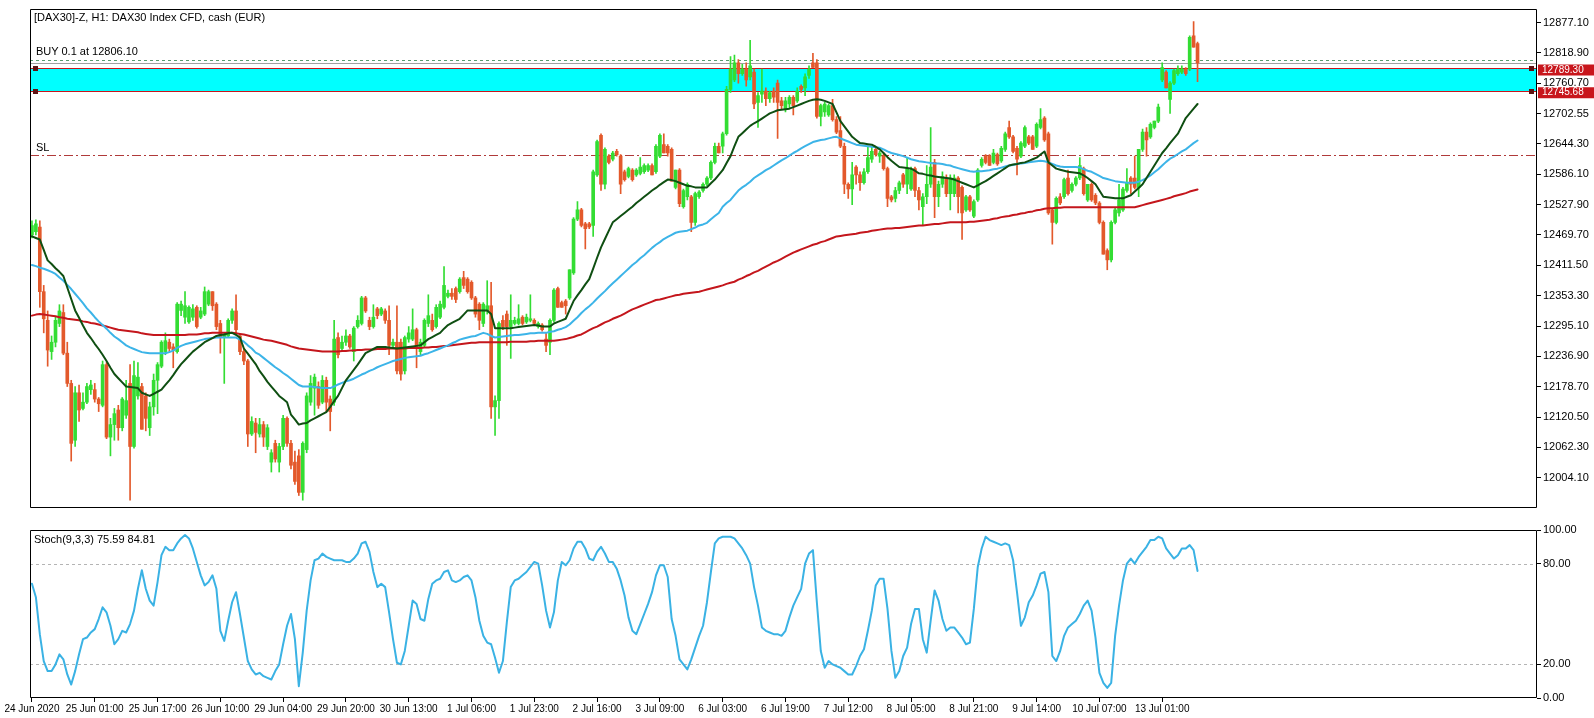  Describe the element at coordinates (1566, 325) in the screenshot. I see `y-tick-label: 12295.10` at that location.